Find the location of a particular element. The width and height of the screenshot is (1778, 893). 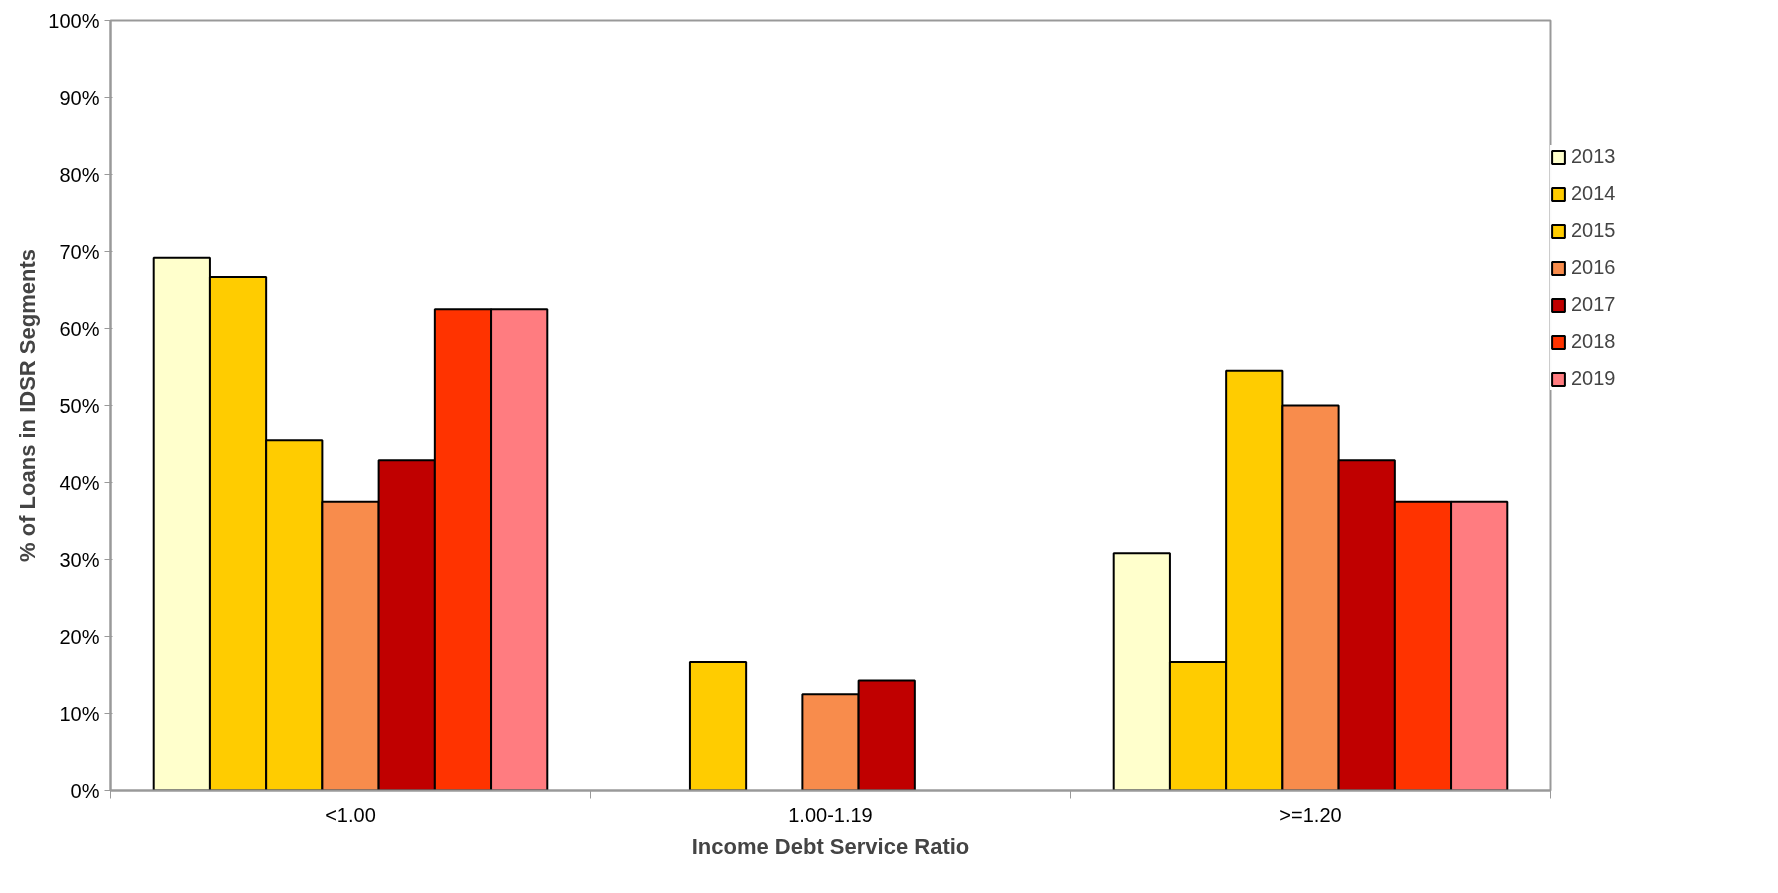

legend-label: 2015 is located at coordinates (1593, 230).